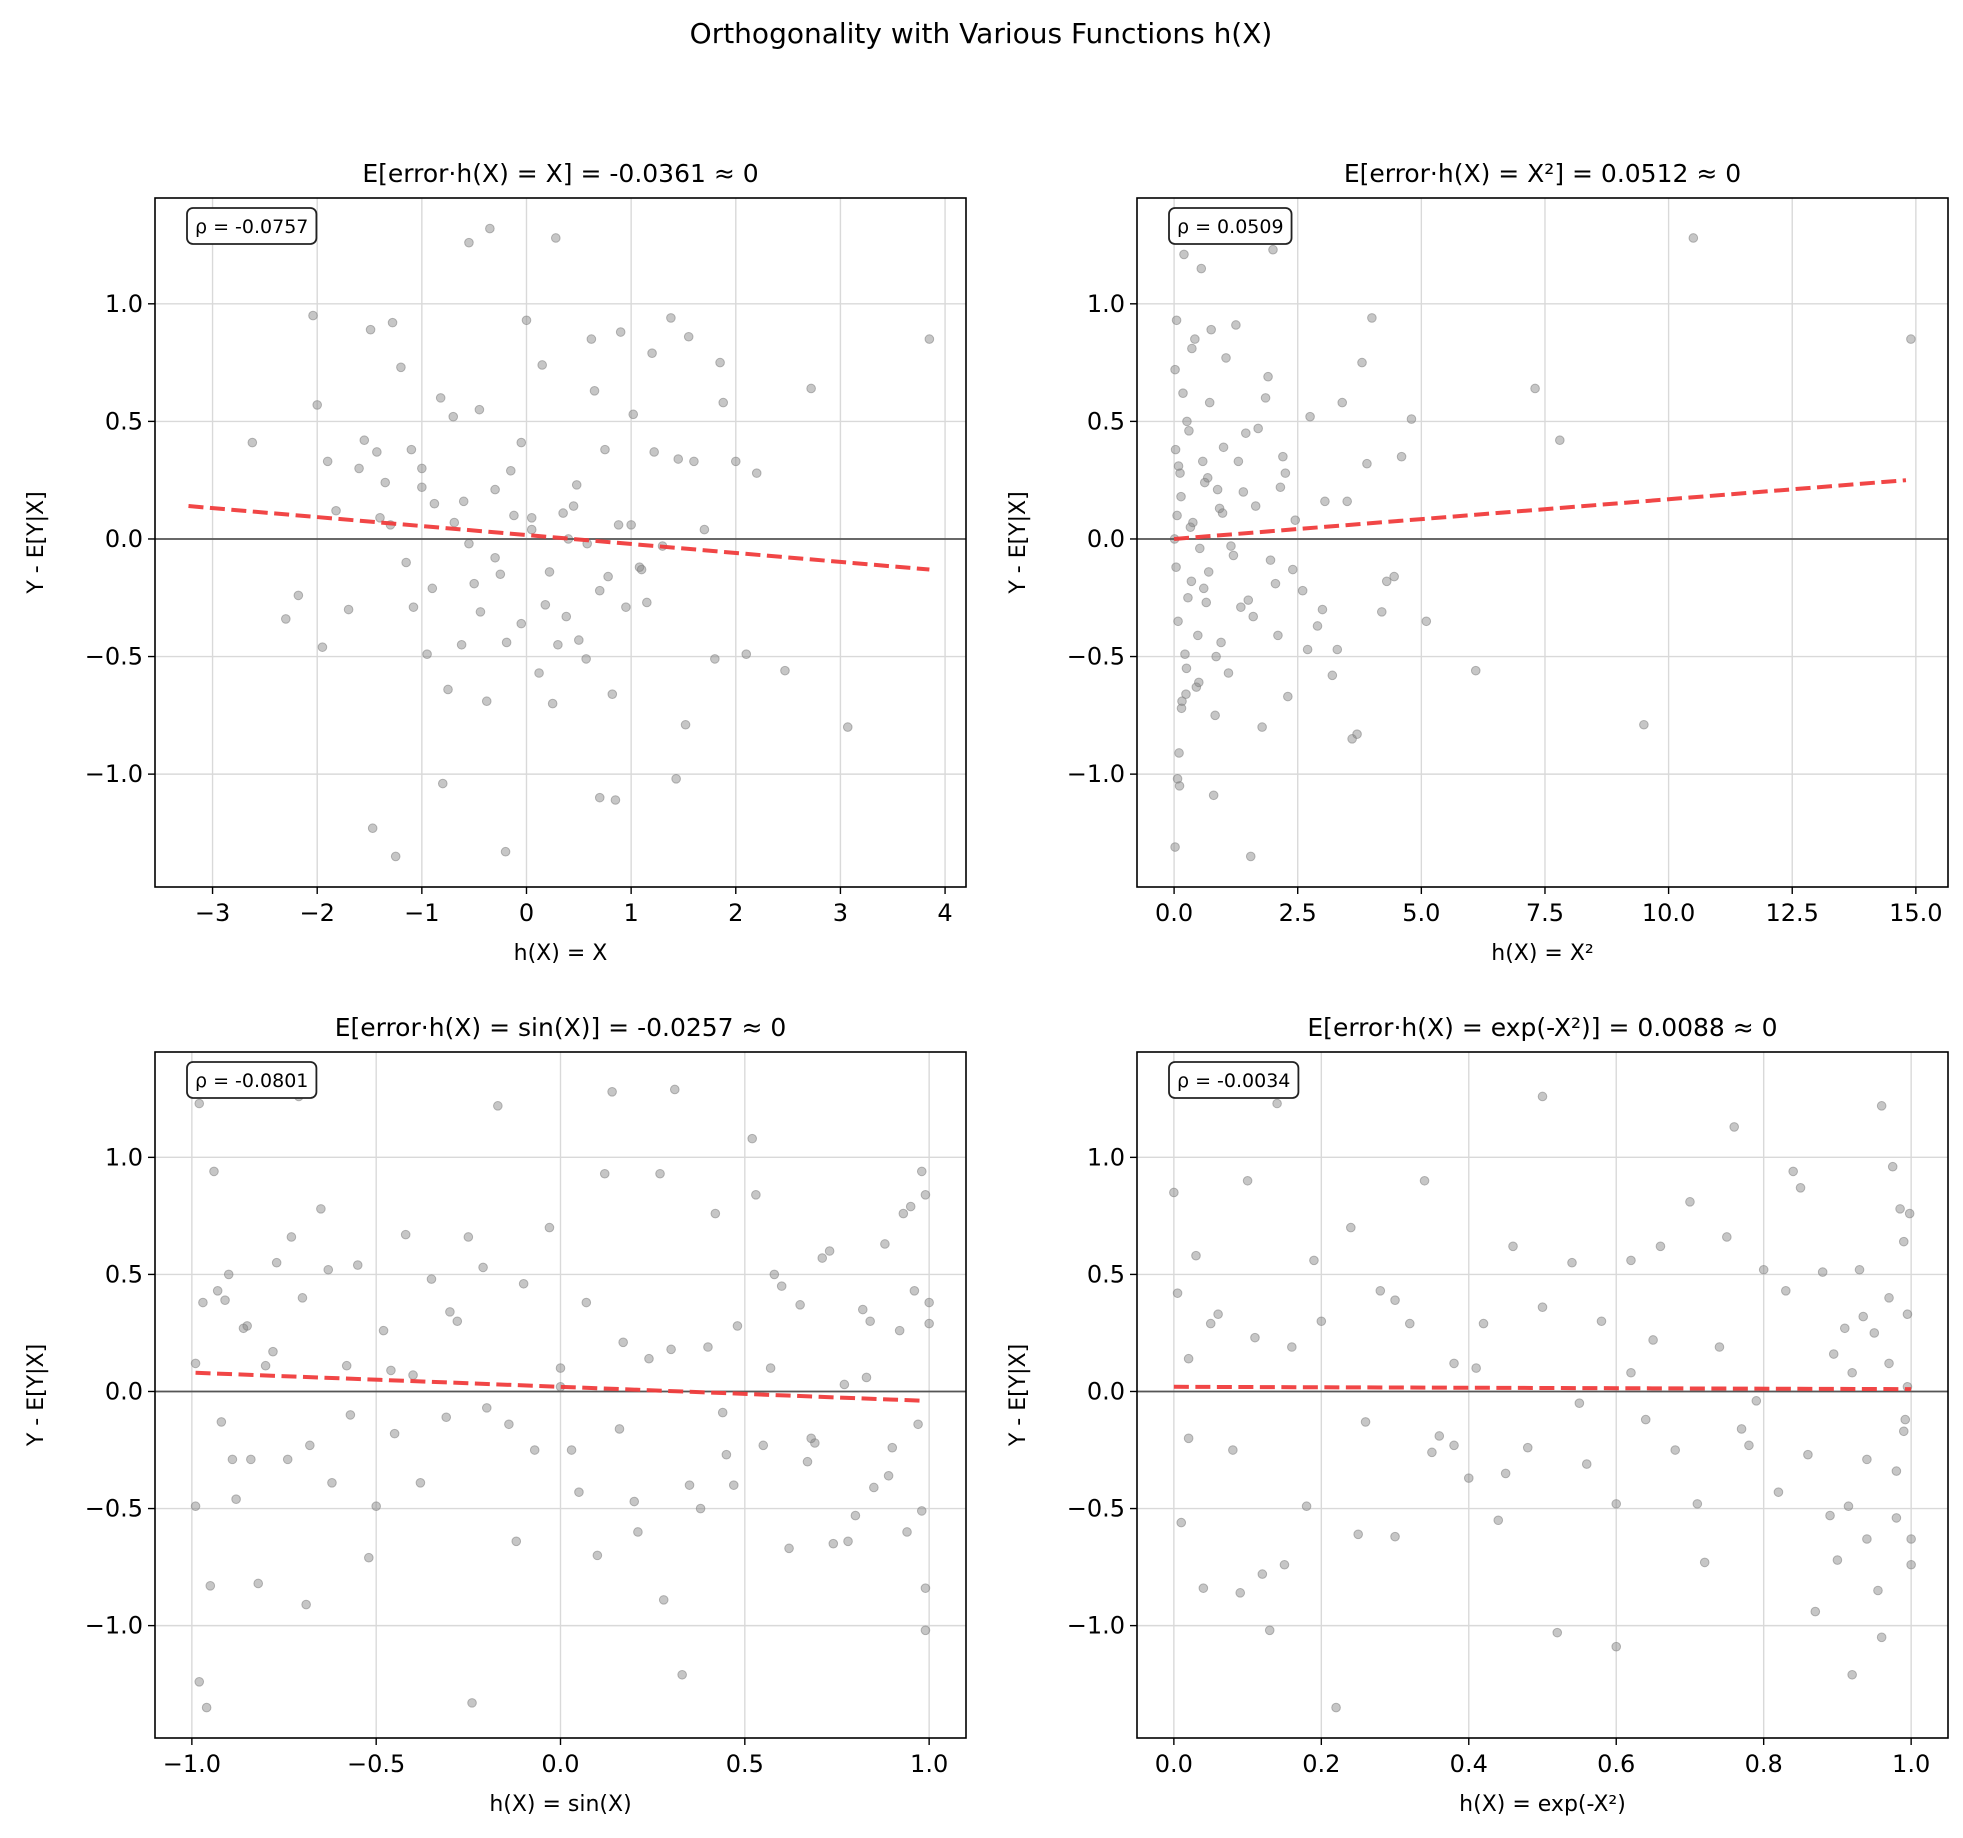  What do you see at coordinates (376, 1764) in the screenshot?
I see `x-tick-label: −0.5` at bounding box center [376, 1764].